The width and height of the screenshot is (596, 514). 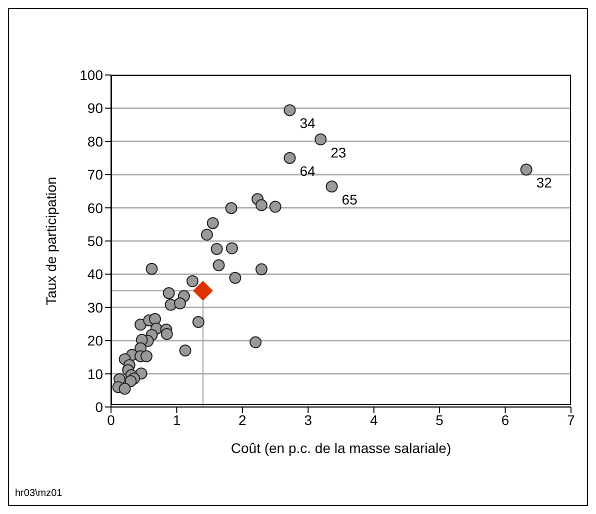 I want to click on x-axis-title: Coût (en p.c. de la masse salariale), so click(x=341, y=448).